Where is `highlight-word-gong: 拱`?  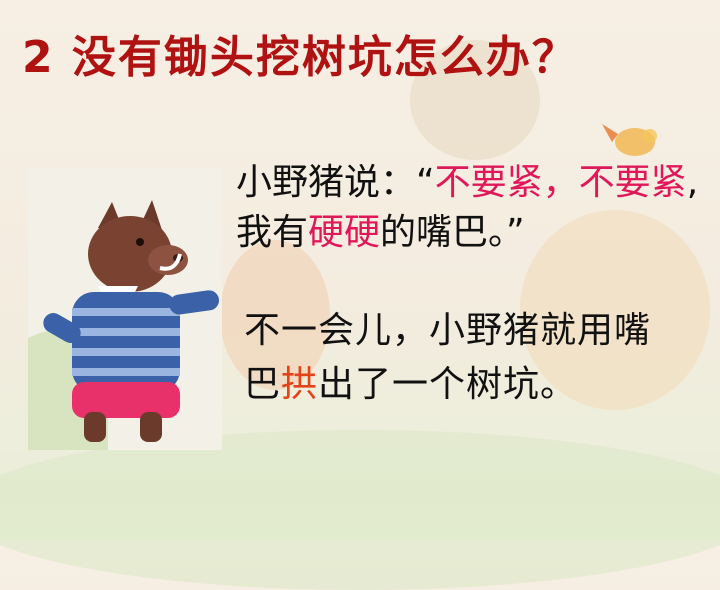 highlight-word-gong: 拱 is located at coordinates (300, 384).